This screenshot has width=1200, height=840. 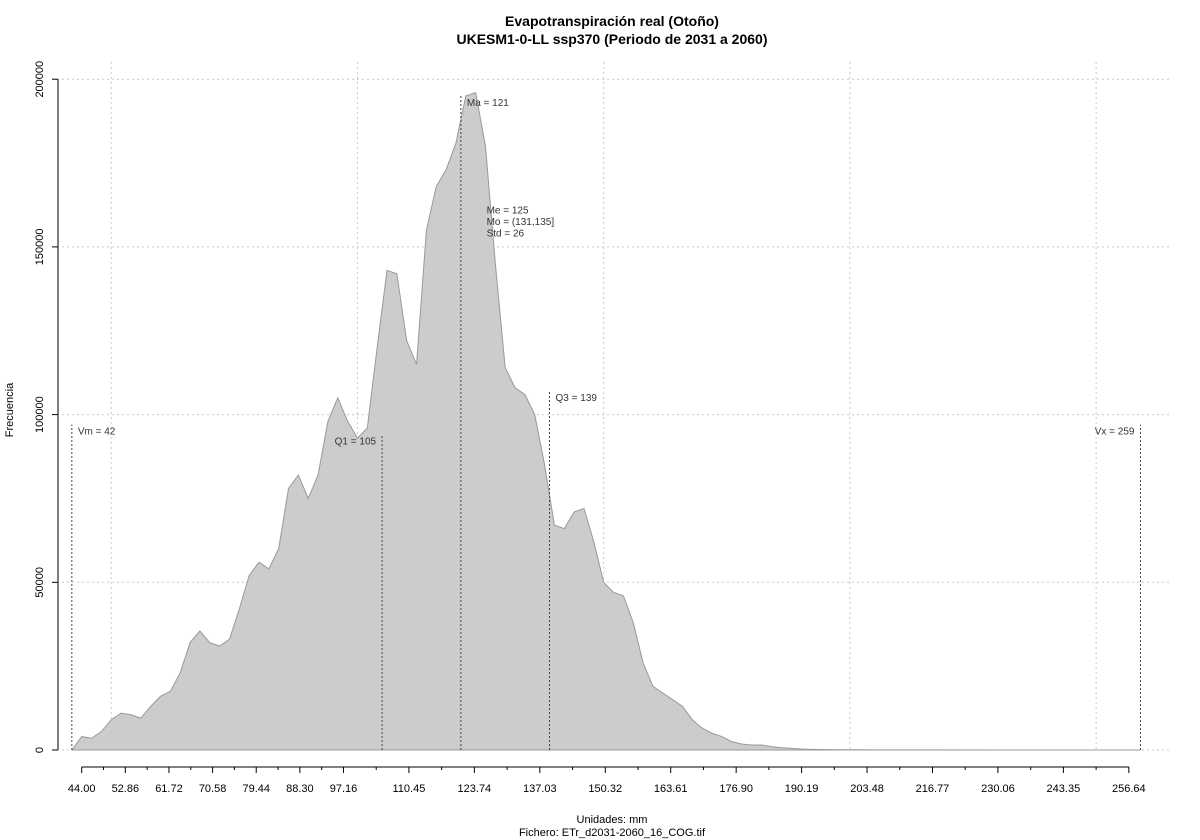 What do you see at coordinates (344, 789) in the screenshot?
I see `x-tick-label: 97.16` at bounding box center [344, 789].